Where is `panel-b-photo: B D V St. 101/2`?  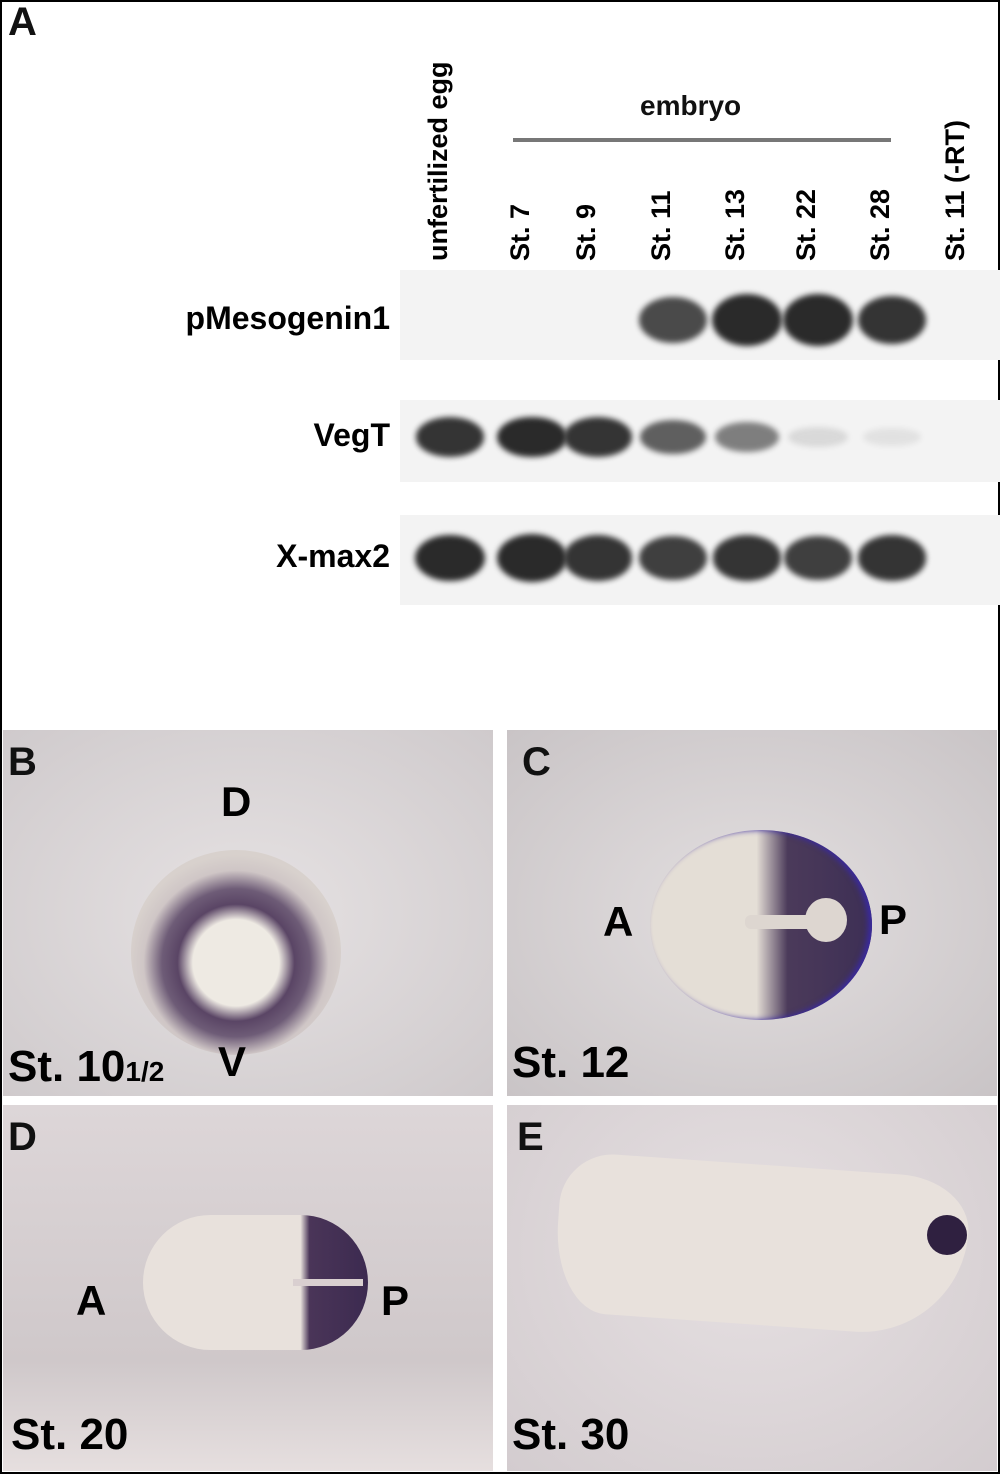
panel-b-photo: B D V St. 101/2 is located at coordinates (248, 913).